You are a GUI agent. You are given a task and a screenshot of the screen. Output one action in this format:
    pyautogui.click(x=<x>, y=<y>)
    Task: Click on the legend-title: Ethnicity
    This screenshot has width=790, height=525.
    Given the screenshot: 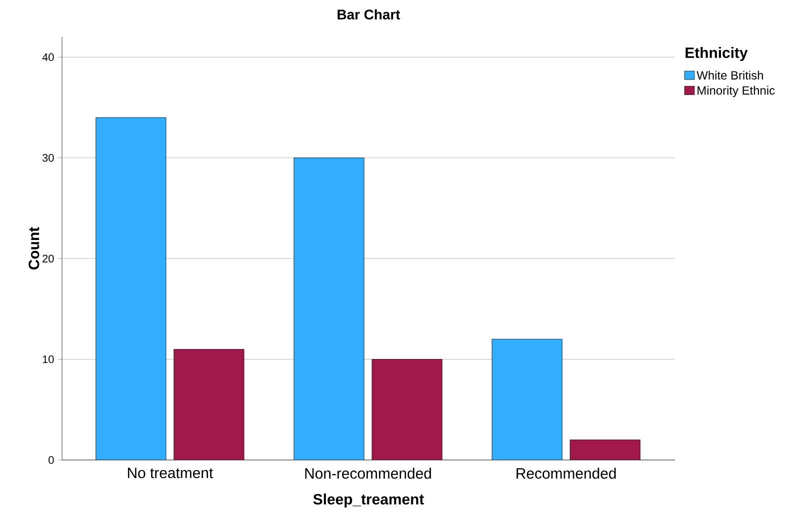 What is the action you would take?
    pyautogui.click(x=717, y=54)
    